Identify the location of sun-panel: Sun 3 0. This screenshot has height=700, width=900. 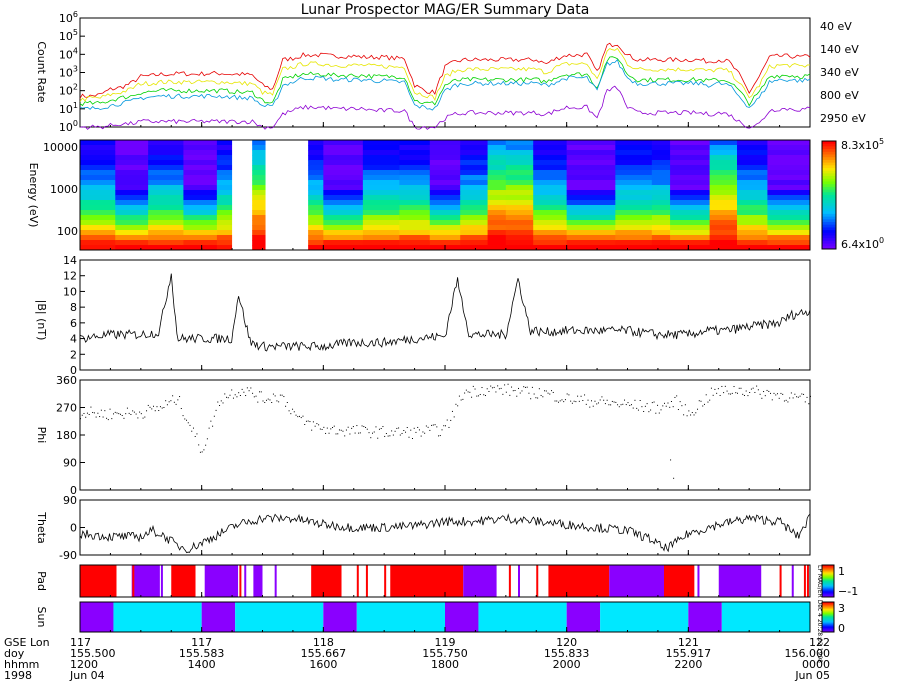
(440, 618).